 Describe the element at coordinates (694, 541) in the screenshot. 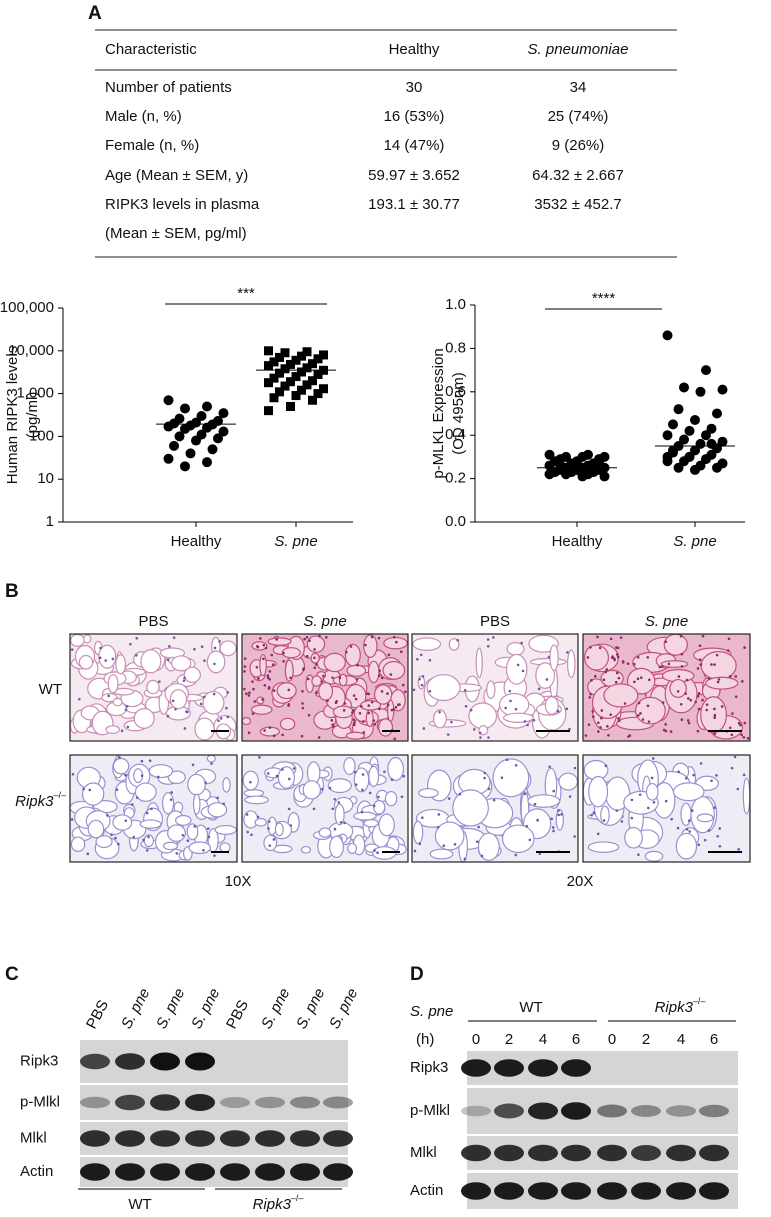

I see `x-tick-label: S. pne` at that location.